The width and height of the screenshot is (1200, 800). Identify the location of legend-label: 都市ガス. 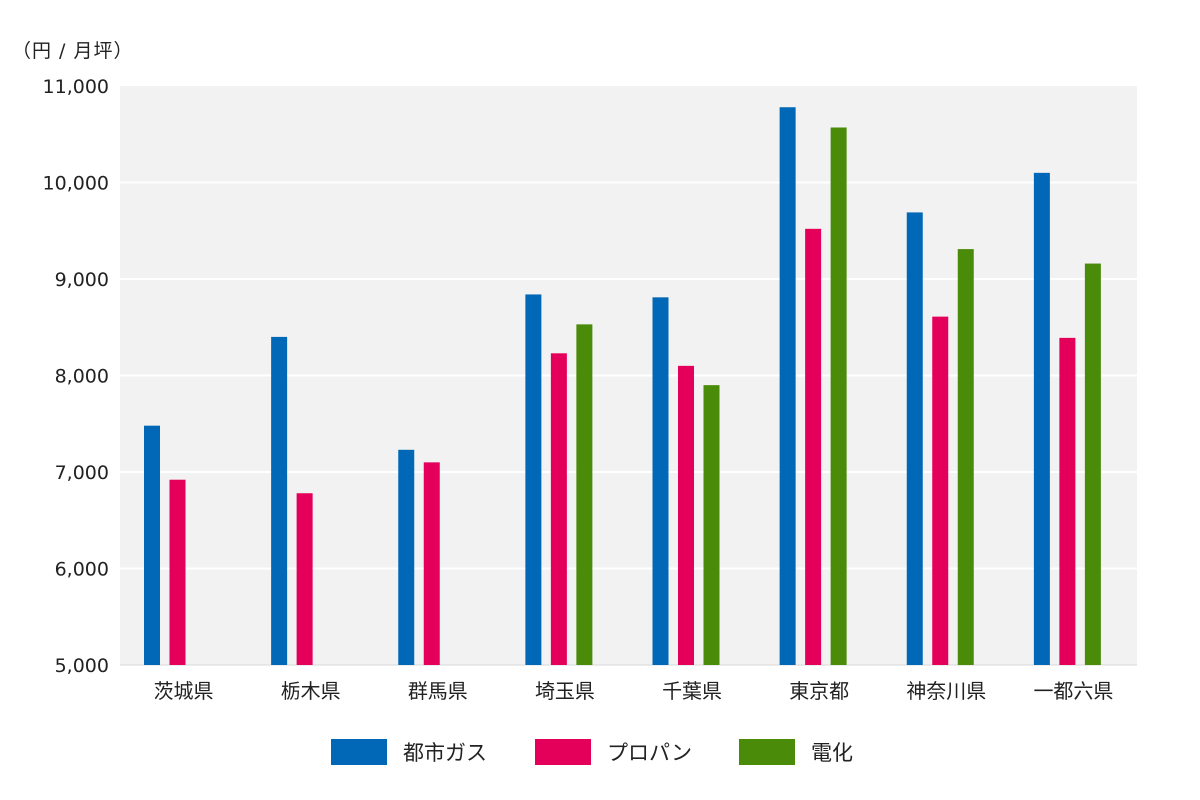
(445, 753).